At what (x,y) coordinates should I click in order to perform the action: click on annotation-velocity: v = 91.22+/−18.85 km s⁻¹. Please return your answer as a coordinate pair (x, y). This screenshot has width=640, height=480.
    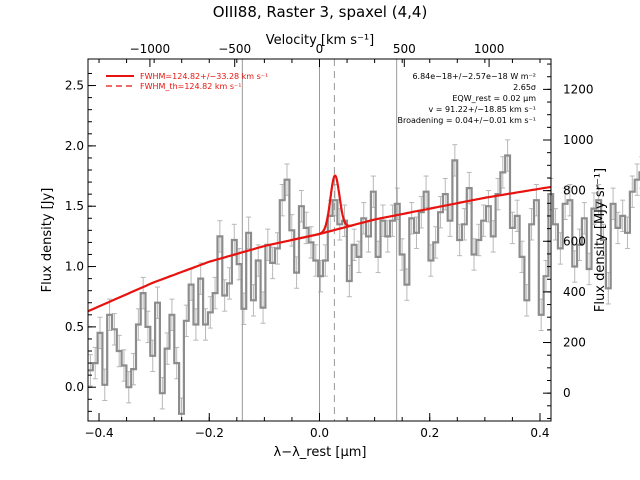
    Looking at the image, I should click on (482, 109).